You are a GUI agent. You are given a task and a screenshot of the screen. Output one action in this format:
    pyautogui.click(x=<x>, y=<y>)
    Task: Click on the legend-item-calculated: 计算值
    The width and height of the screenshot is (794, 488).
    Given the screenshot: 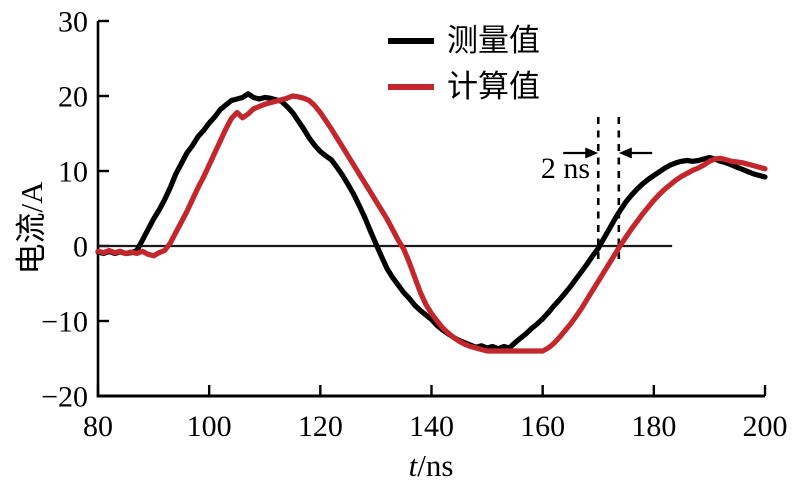 What is the action you would take?
    pyautogui.click(x=464, y=86)
    